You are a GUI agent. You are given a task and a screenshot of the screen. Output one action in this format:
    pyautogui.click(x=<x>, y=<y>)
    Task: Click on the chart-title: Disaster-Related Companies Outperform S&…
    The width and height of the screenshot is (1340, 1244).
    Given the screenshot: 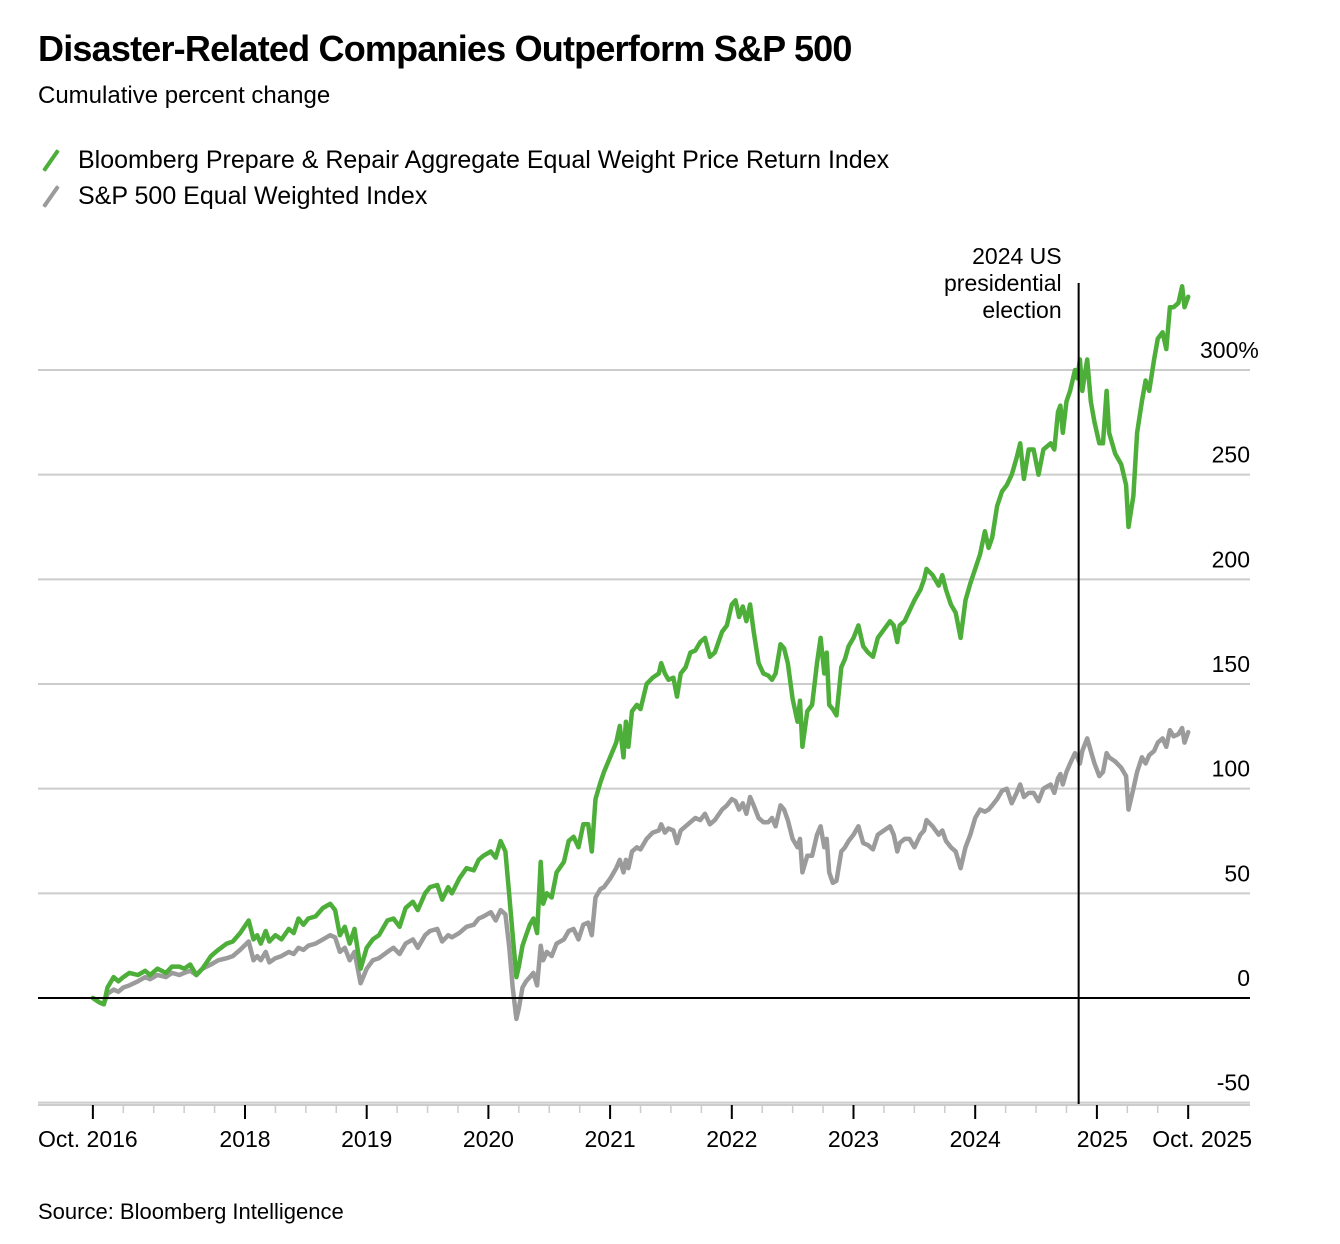 What is the action you would take?
    pyautogui.click(x=445, y=48)
    